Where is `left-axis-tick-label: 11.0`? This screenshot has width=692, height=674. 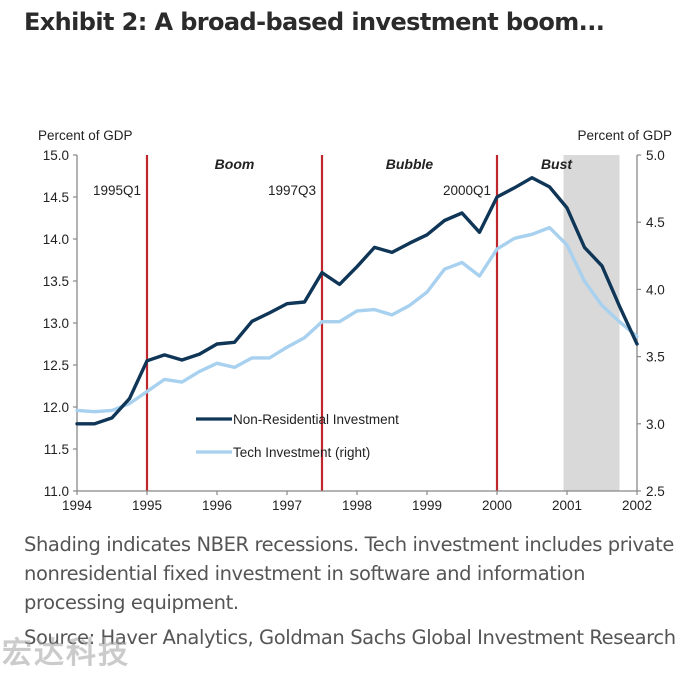 left-axis-tick-label: 11.0 is located at coordinates (56, 491).